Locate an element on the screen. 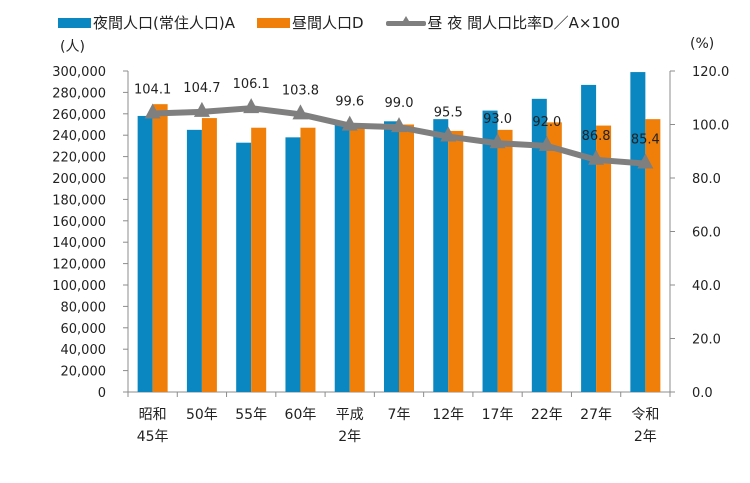  right-axis-tick-label: 100.0 is located at coordinates (710, 126).